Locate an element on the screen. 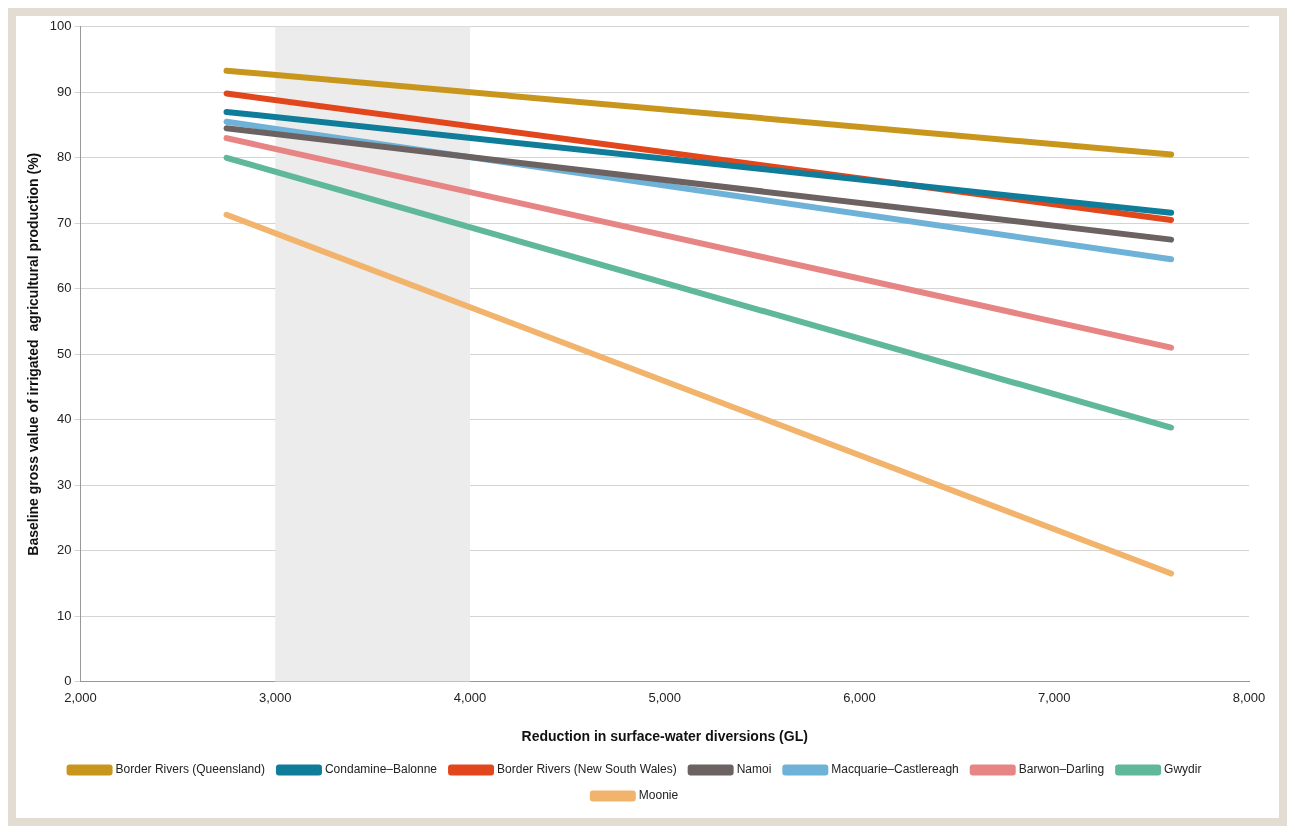 This screenshot has width=1295, height=834. y-tick-label: 90 is located at coordinates (64, 91).